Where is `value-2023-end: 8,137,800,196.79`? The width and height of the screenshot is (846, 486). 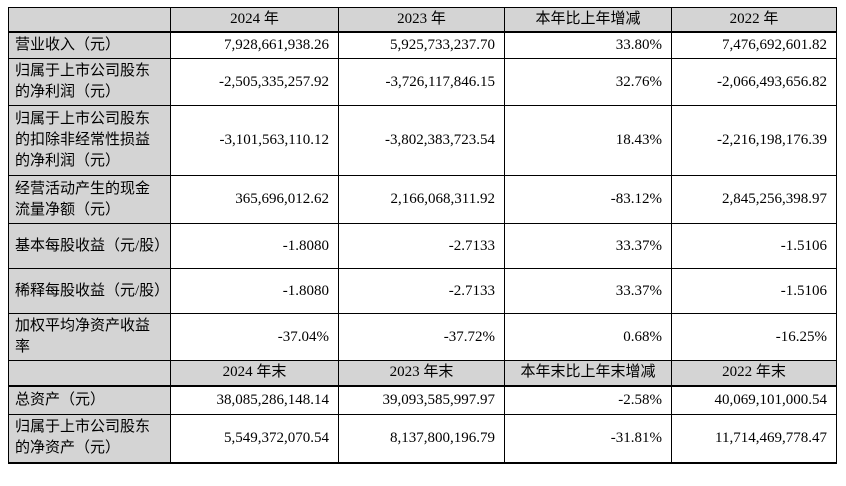 value-2023-end: 8,137,800,196.79 is located at coordinates (421, 438).